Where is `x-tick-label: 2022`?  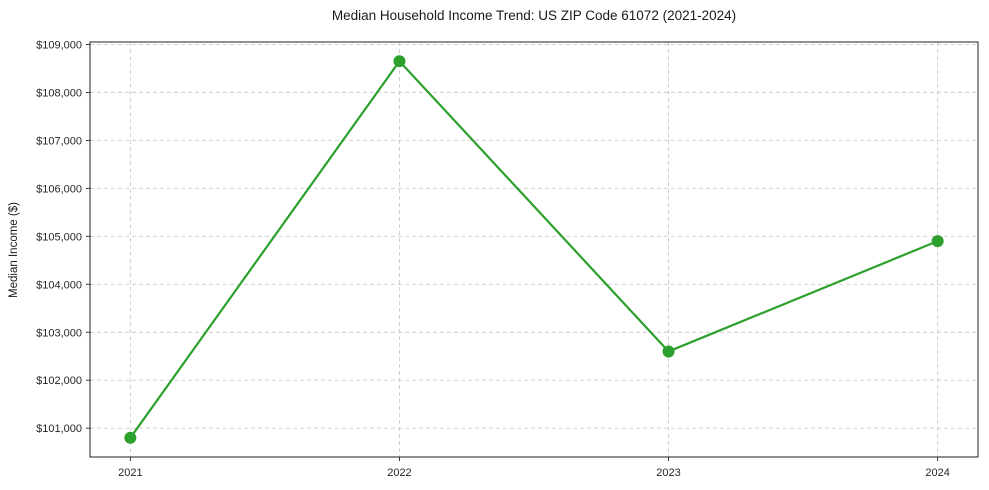 x-tick-label: 2022 is located at coordinates (399, 473).